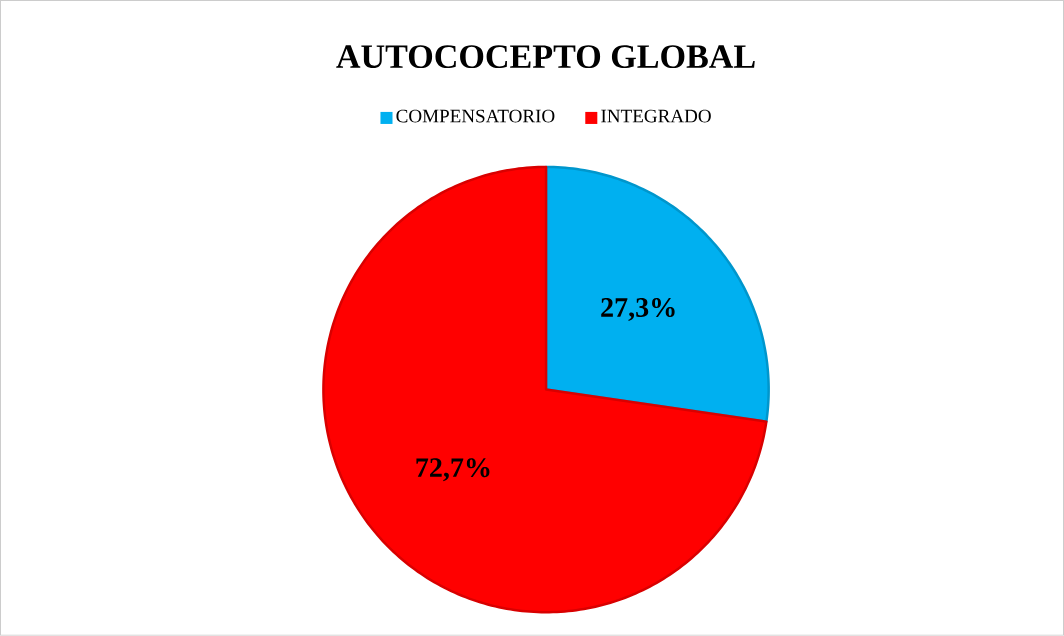 This screenshot has height=636, width=1064. I want to click on chart-title: AUTOCOCEPTO GLOBAL, so click(545, 57).